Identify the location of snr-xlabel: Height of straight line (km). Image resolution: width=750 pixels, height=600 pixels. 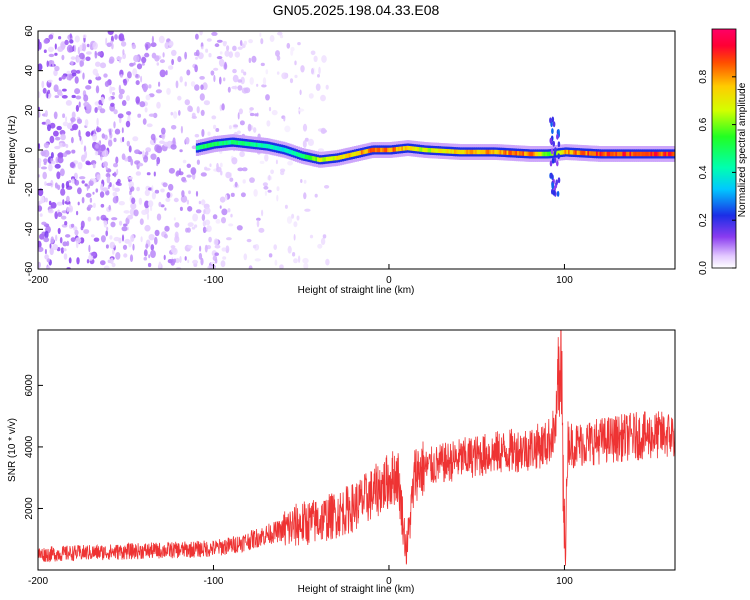
(356, 589).